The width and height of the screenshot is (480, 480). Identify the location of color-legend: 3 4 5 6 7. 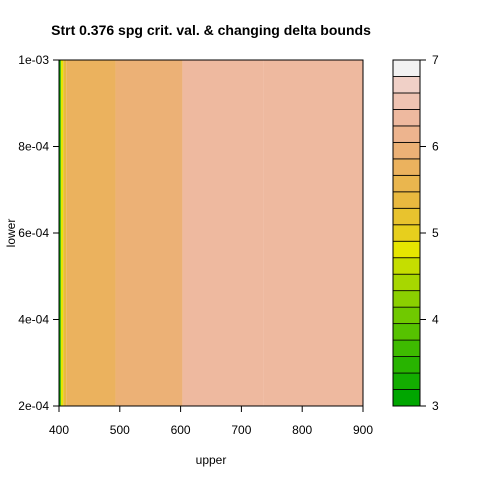
(415, 233).